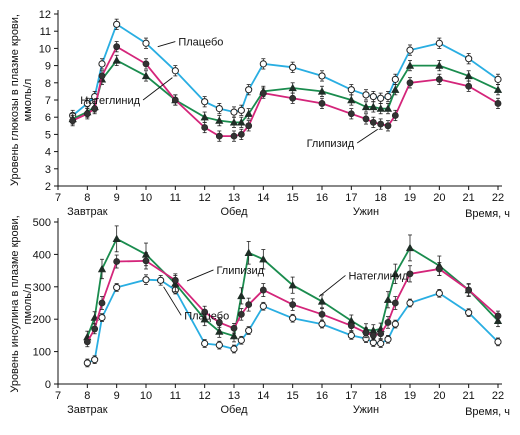 This screenshot has height=435, width=520. What do you see at coordinates (45, 15) in the screenshot?
I see `glucose-y-tick-label: 12` at bounding box center [45, 15].